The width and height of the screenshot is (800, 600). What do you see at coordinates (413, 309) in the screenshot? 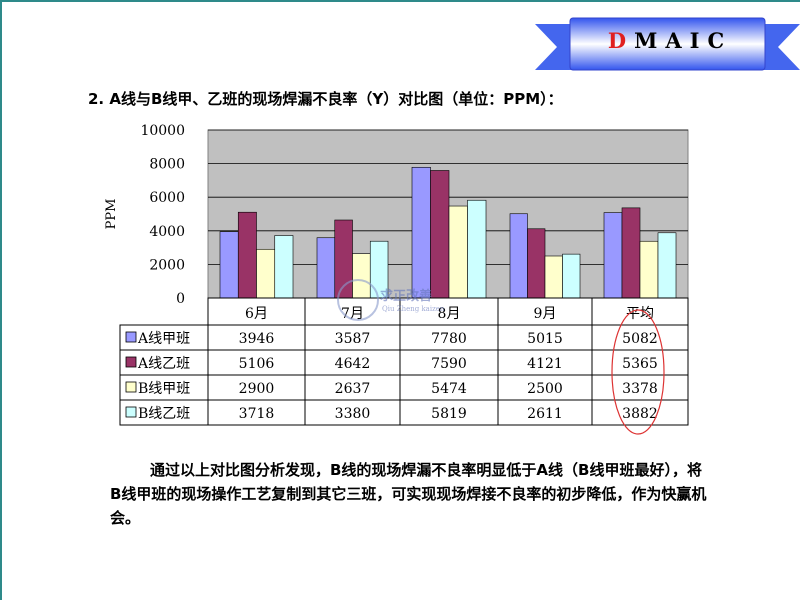
I see `watermark-subtitle: Qiu Zheng kaizen` at bounding box center [413, 309].